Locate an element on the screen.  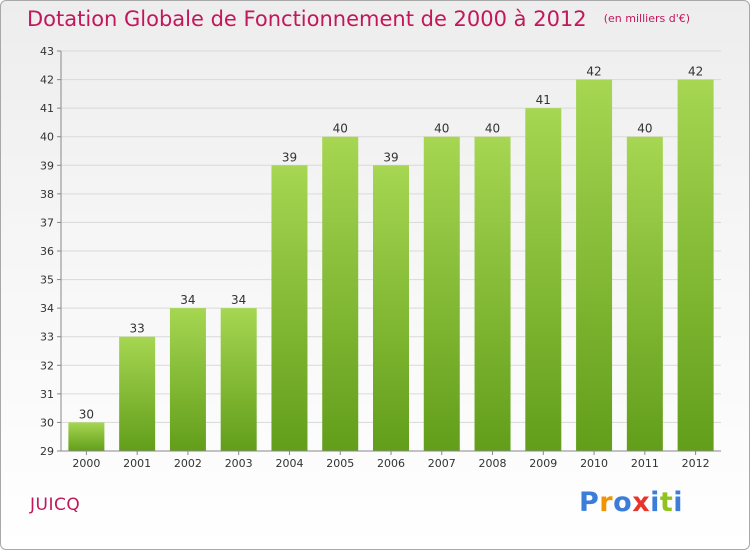
x-tick-label: 2008 is located at coordinates (493, 463).